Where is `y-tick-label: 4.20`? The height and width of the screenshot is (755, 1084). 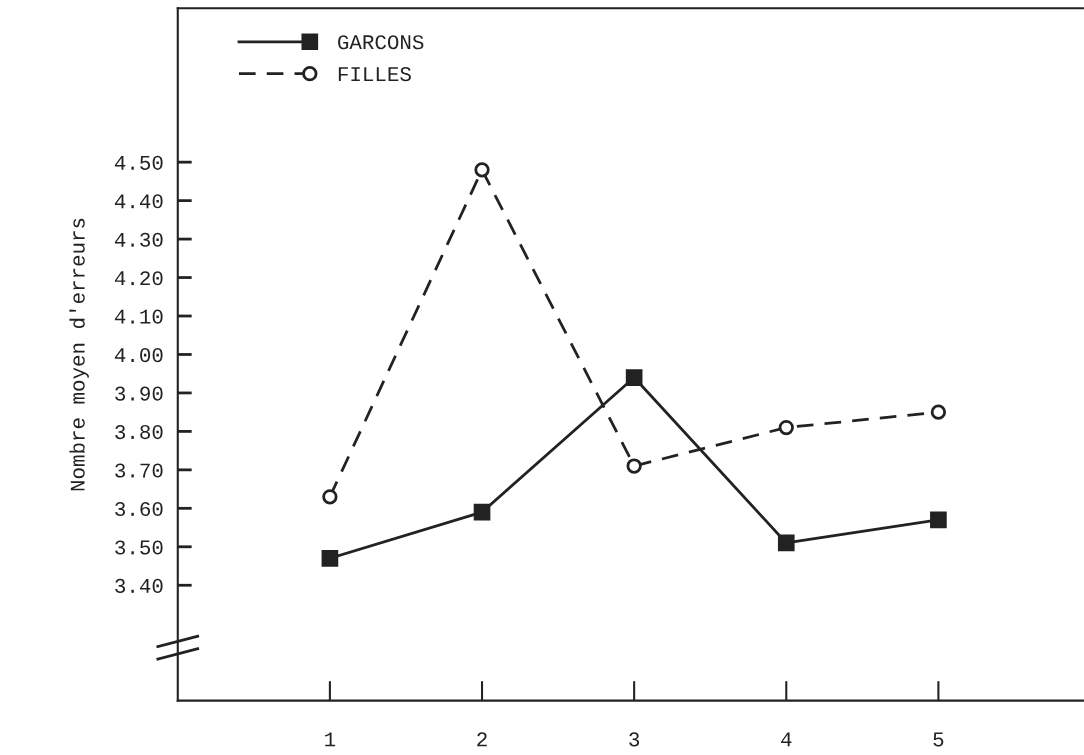
y-tick-label: 4.20 is located at coordinates (138, 278).